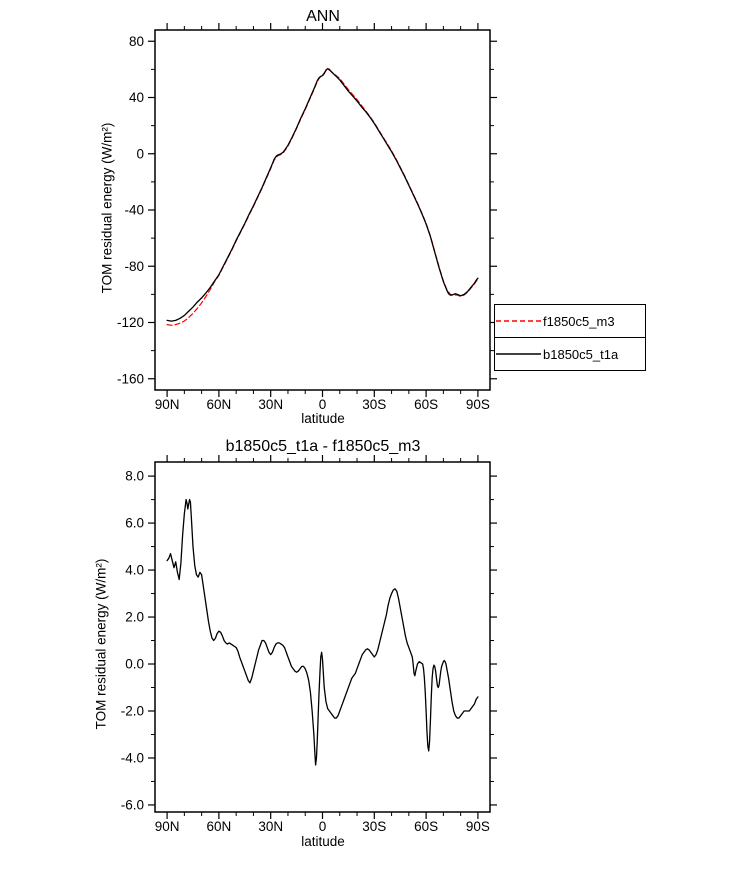 The width and height of the screenshot is (733, 869). I want to click on svg-text: 8.0, so click(134, 476).